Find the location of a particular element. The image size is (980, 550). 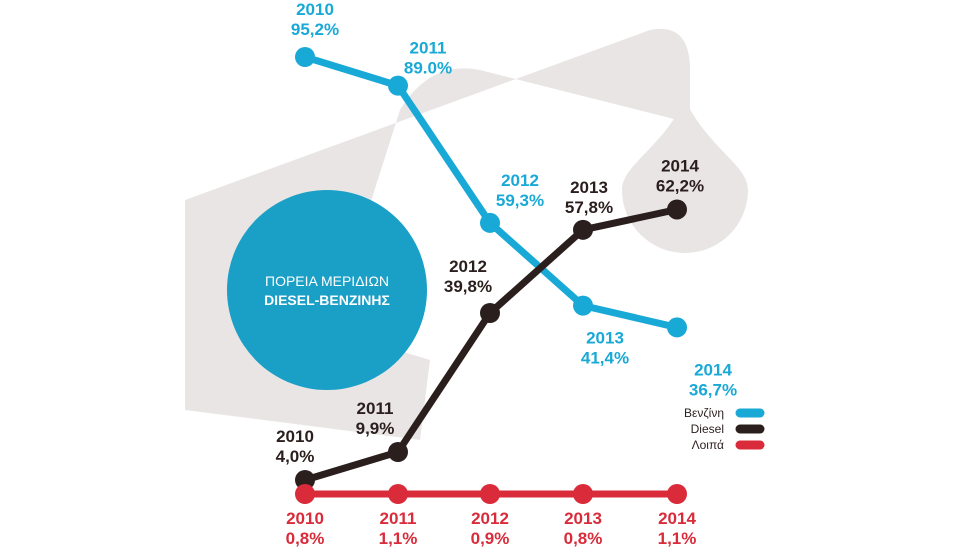

data-label: 9,9% is located at coordinates (375, 428).